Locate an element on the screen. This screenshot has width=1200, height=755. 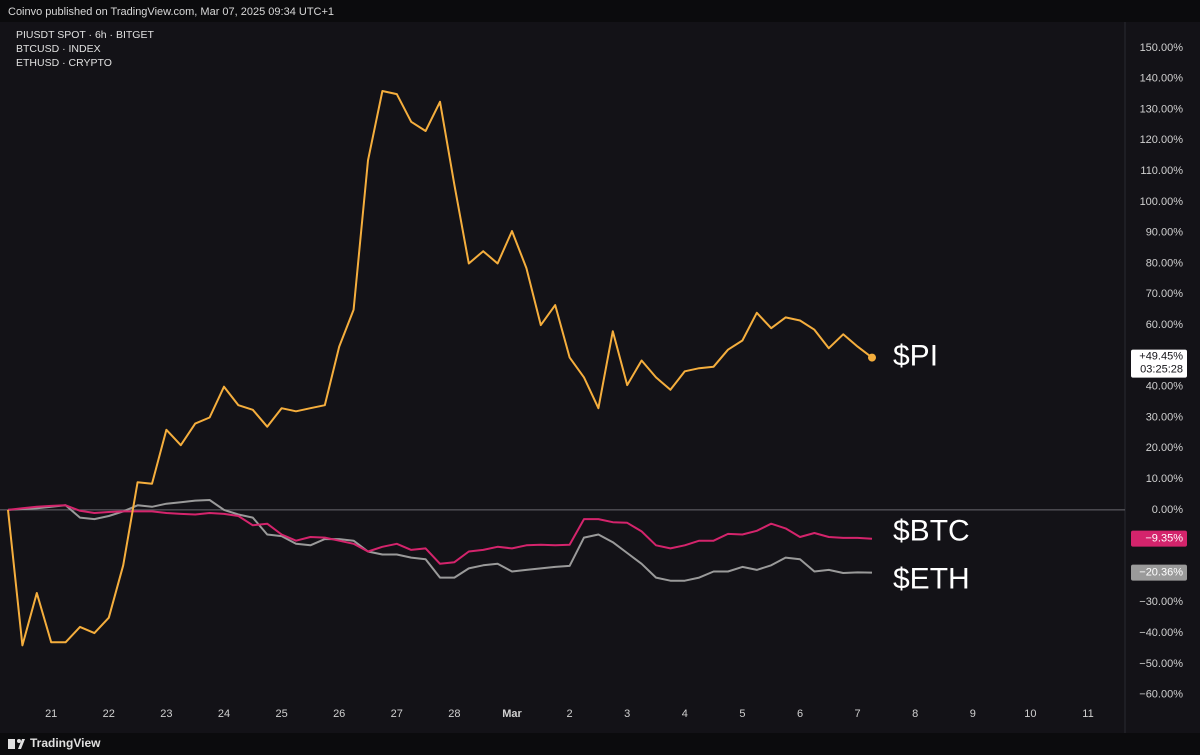
price-badge-text: +49.45% is located at coordinates (1161, 356).